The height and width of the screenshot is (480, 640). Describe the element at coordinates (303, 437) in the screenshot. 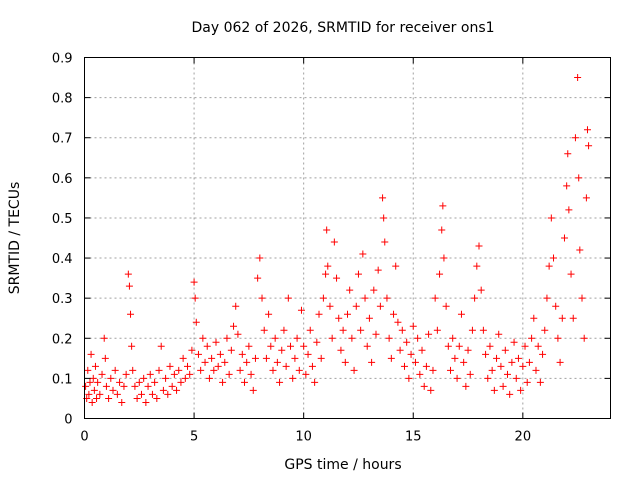

I see `x-tick-label: 10` at that location.